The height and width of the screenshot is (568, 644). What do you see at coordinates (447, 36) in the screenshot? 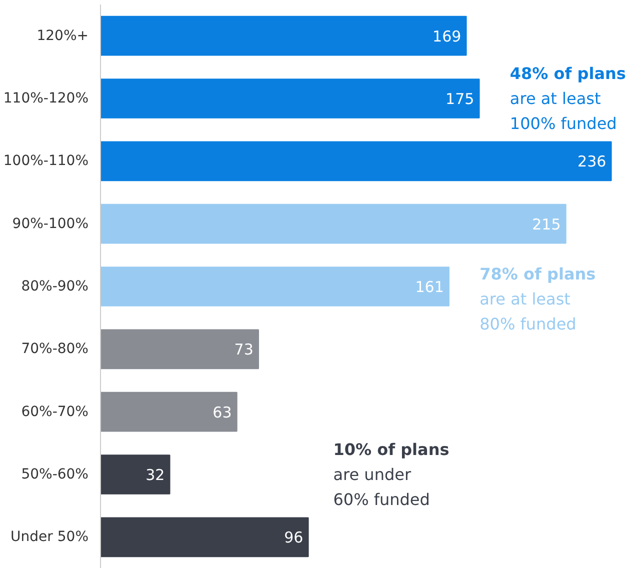
I see `data-label: 169` at bounding box center [447, 36].